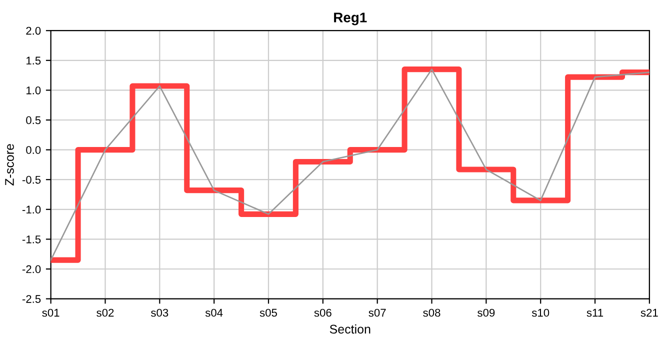  I want to click on y-tick-label: -0.5, so click(31, 180).